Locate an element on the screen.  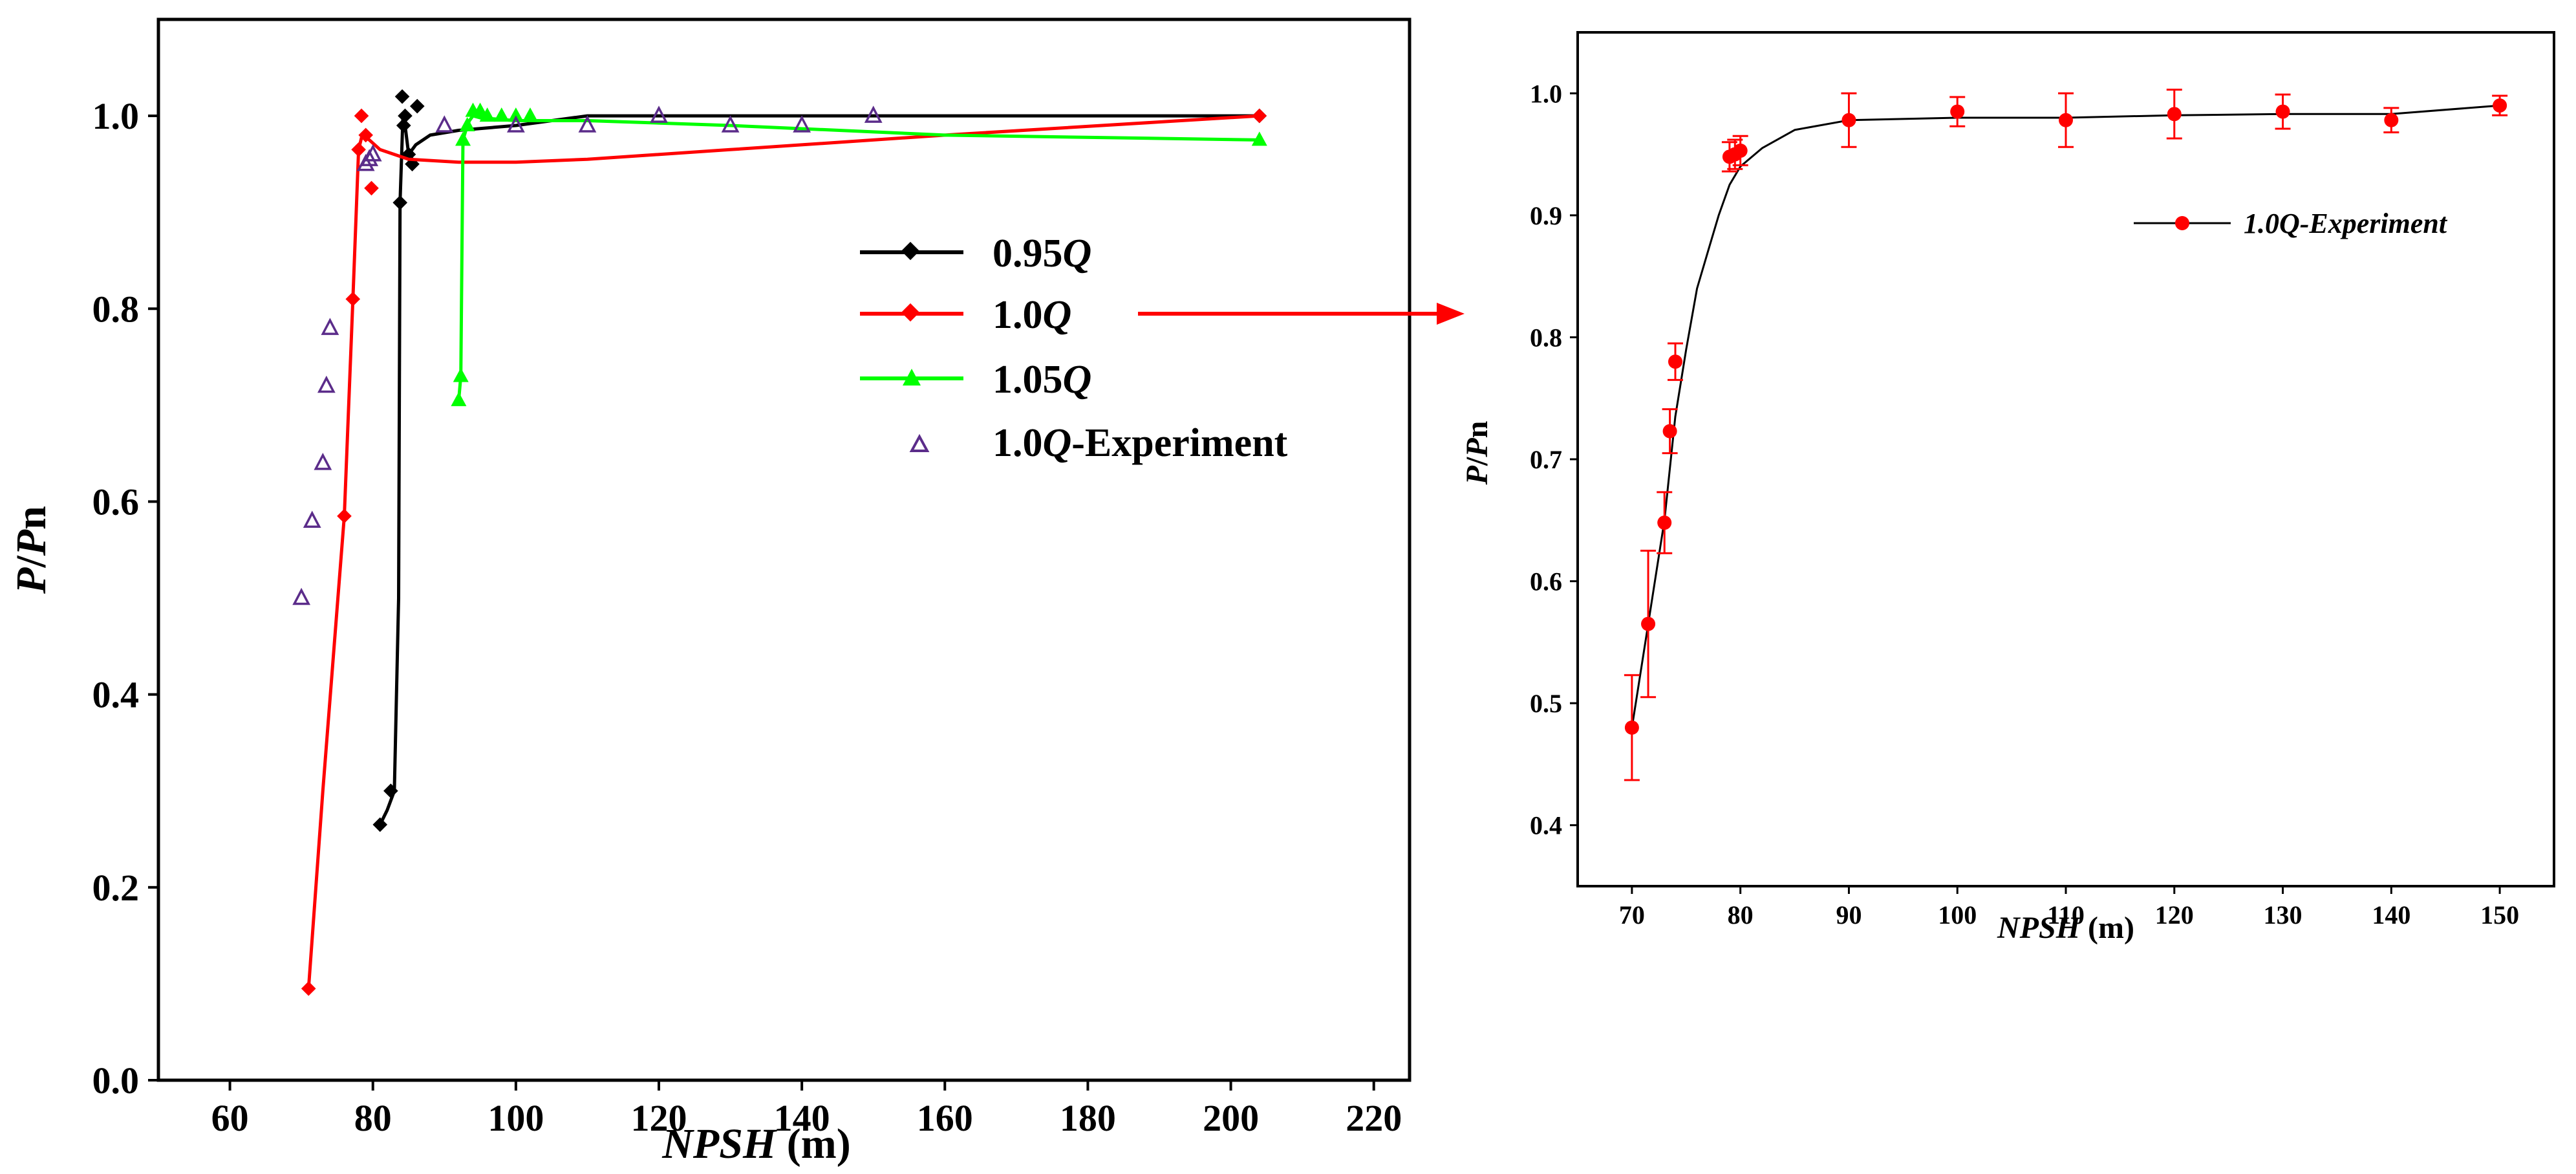
x-tick-label: 90 is located at coordinates (1849, 914).